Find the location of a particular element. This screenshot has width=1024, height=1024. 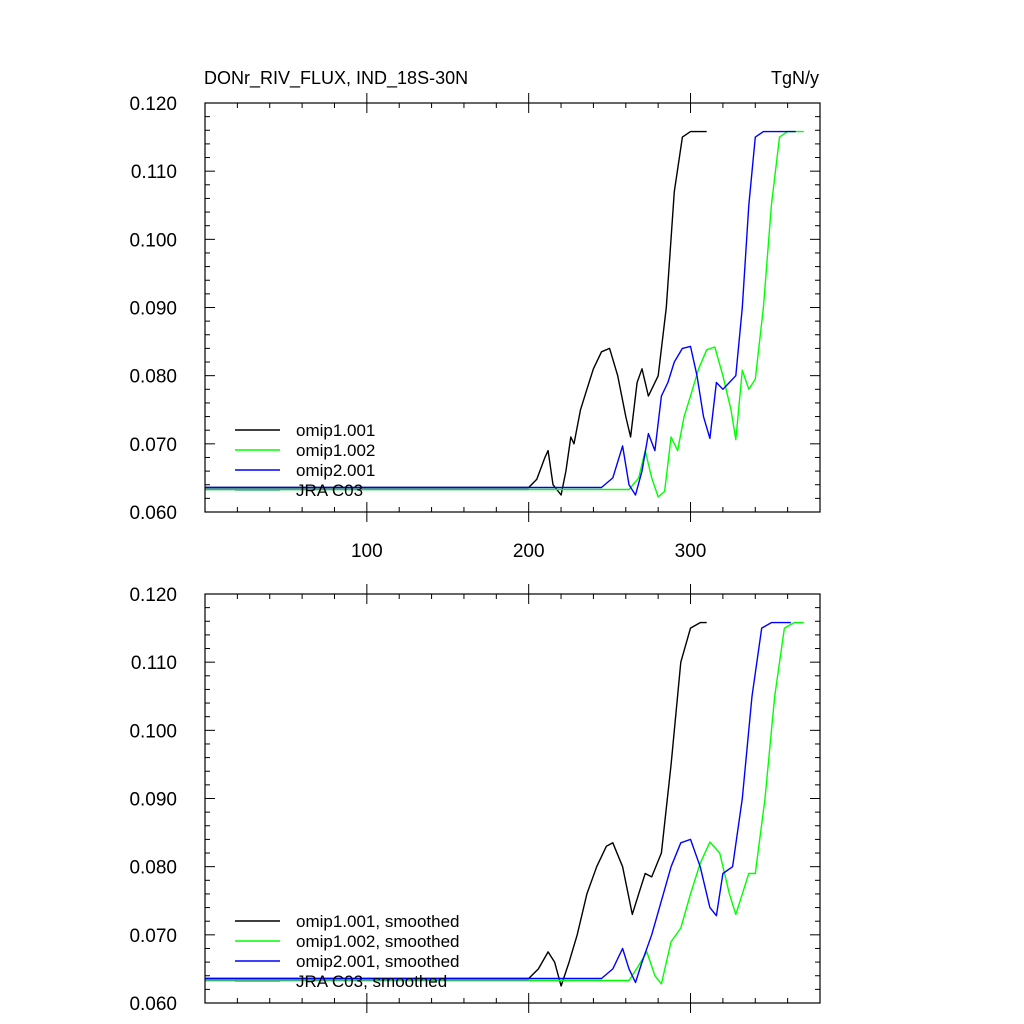

chart-title: DONr_RIV_FLUX, IND_18S-30N is located at coordinates (336, 78).